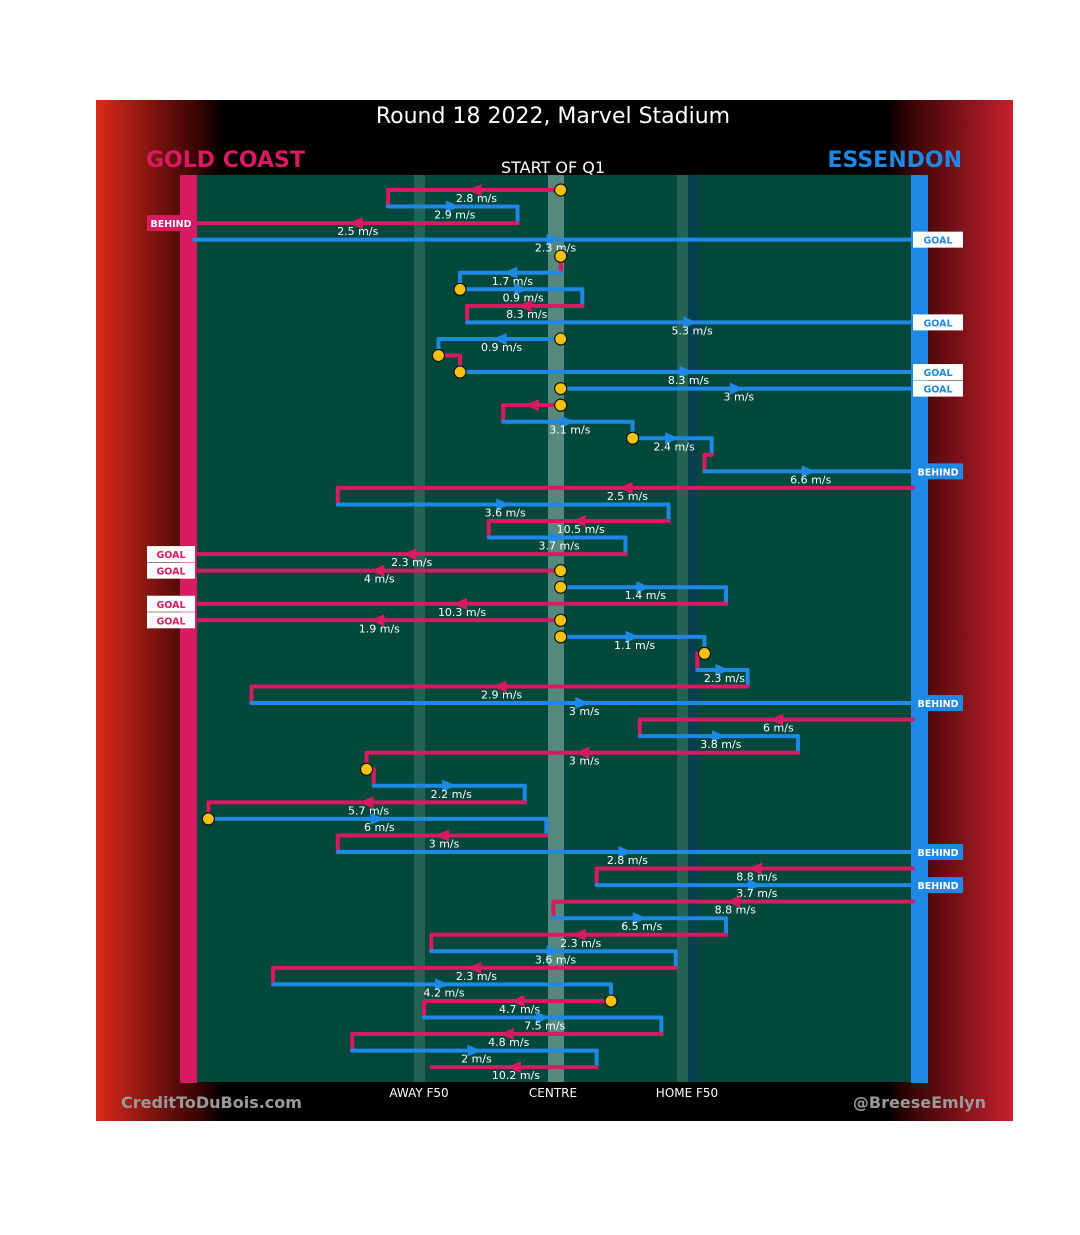 Image resolution: width=1080 pixels, height=1235 pixels. What do you see at coordinates (508, 1042) in the screenshot?
I see `speed-label: 4.8 m/s` at bounding box center [508, 1042].